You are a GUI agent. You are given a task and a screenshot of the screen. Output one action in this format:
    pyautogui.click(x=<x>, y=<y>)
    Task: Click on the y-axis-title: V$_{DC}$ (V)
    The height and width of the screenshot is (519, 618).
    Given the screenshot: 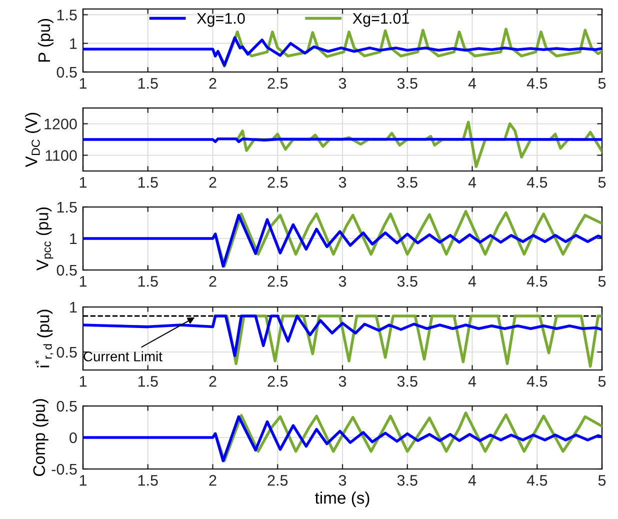 What is the action you would take?
    pyautogui.click(x=33, y=140)
    